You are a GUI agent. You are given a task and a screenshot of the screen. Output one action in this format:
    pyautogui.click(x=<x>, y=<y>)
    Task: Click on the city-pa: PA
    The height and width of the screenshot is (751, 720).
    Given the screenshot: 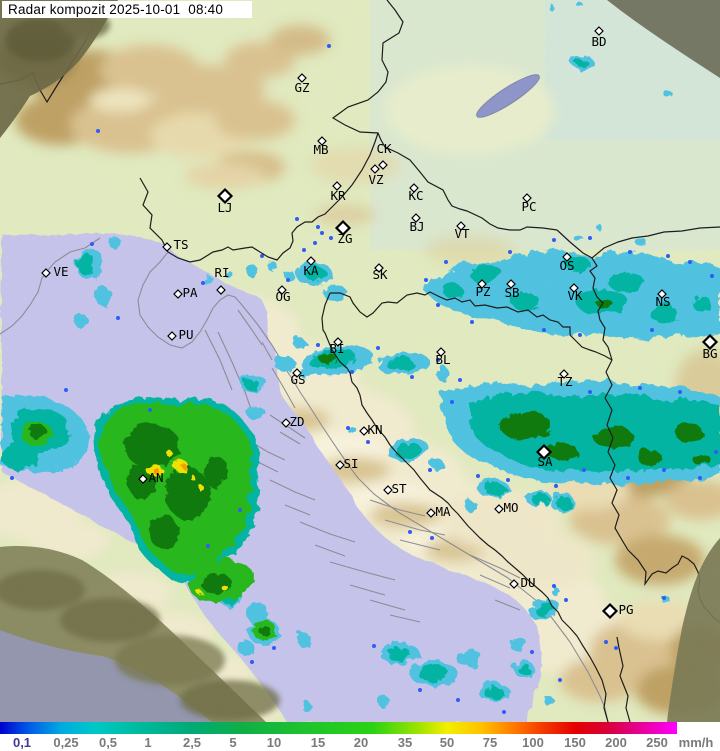 What is the action you would take?
    pyautogui.click(x=185, y=292)
    